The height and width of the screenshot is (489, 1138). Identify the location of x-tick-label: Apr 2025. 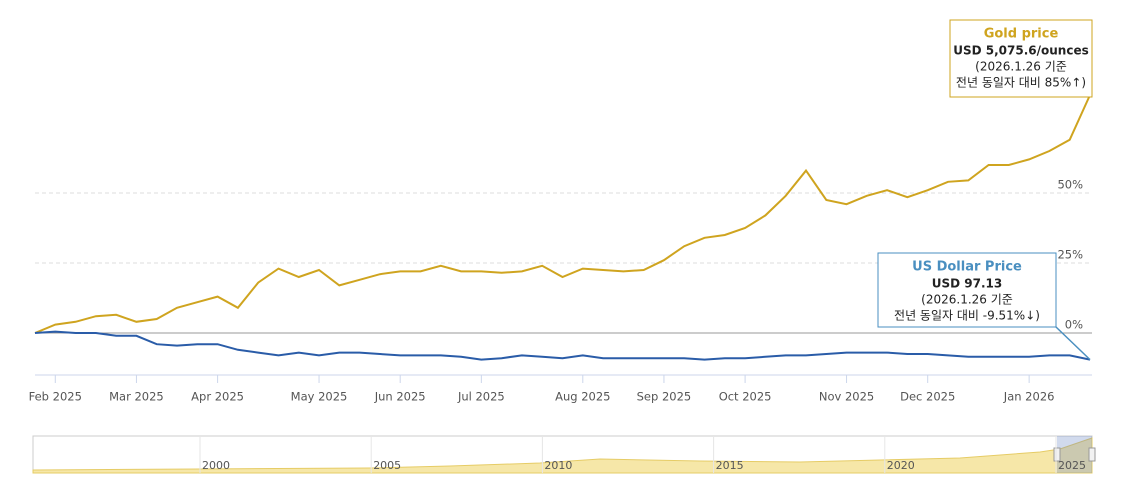
(217, 397).